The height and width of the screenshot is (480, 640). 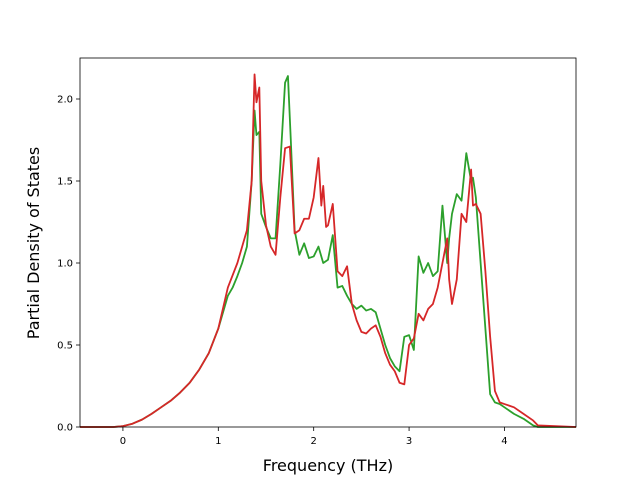 What do you see at coordinates (65, 346) in the screenshot?
I see `y-tick-label: 0.5` at bounding box center [65, 346].